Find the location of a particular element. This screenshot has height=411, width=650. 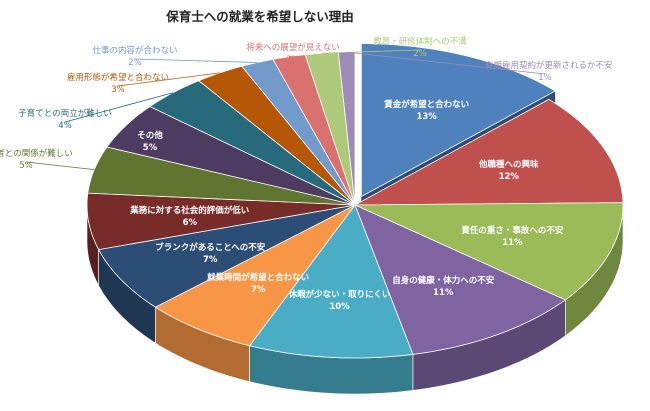

slice-9-label: 保護者との関係が難しい 5% is located at coordinates (43, 160).